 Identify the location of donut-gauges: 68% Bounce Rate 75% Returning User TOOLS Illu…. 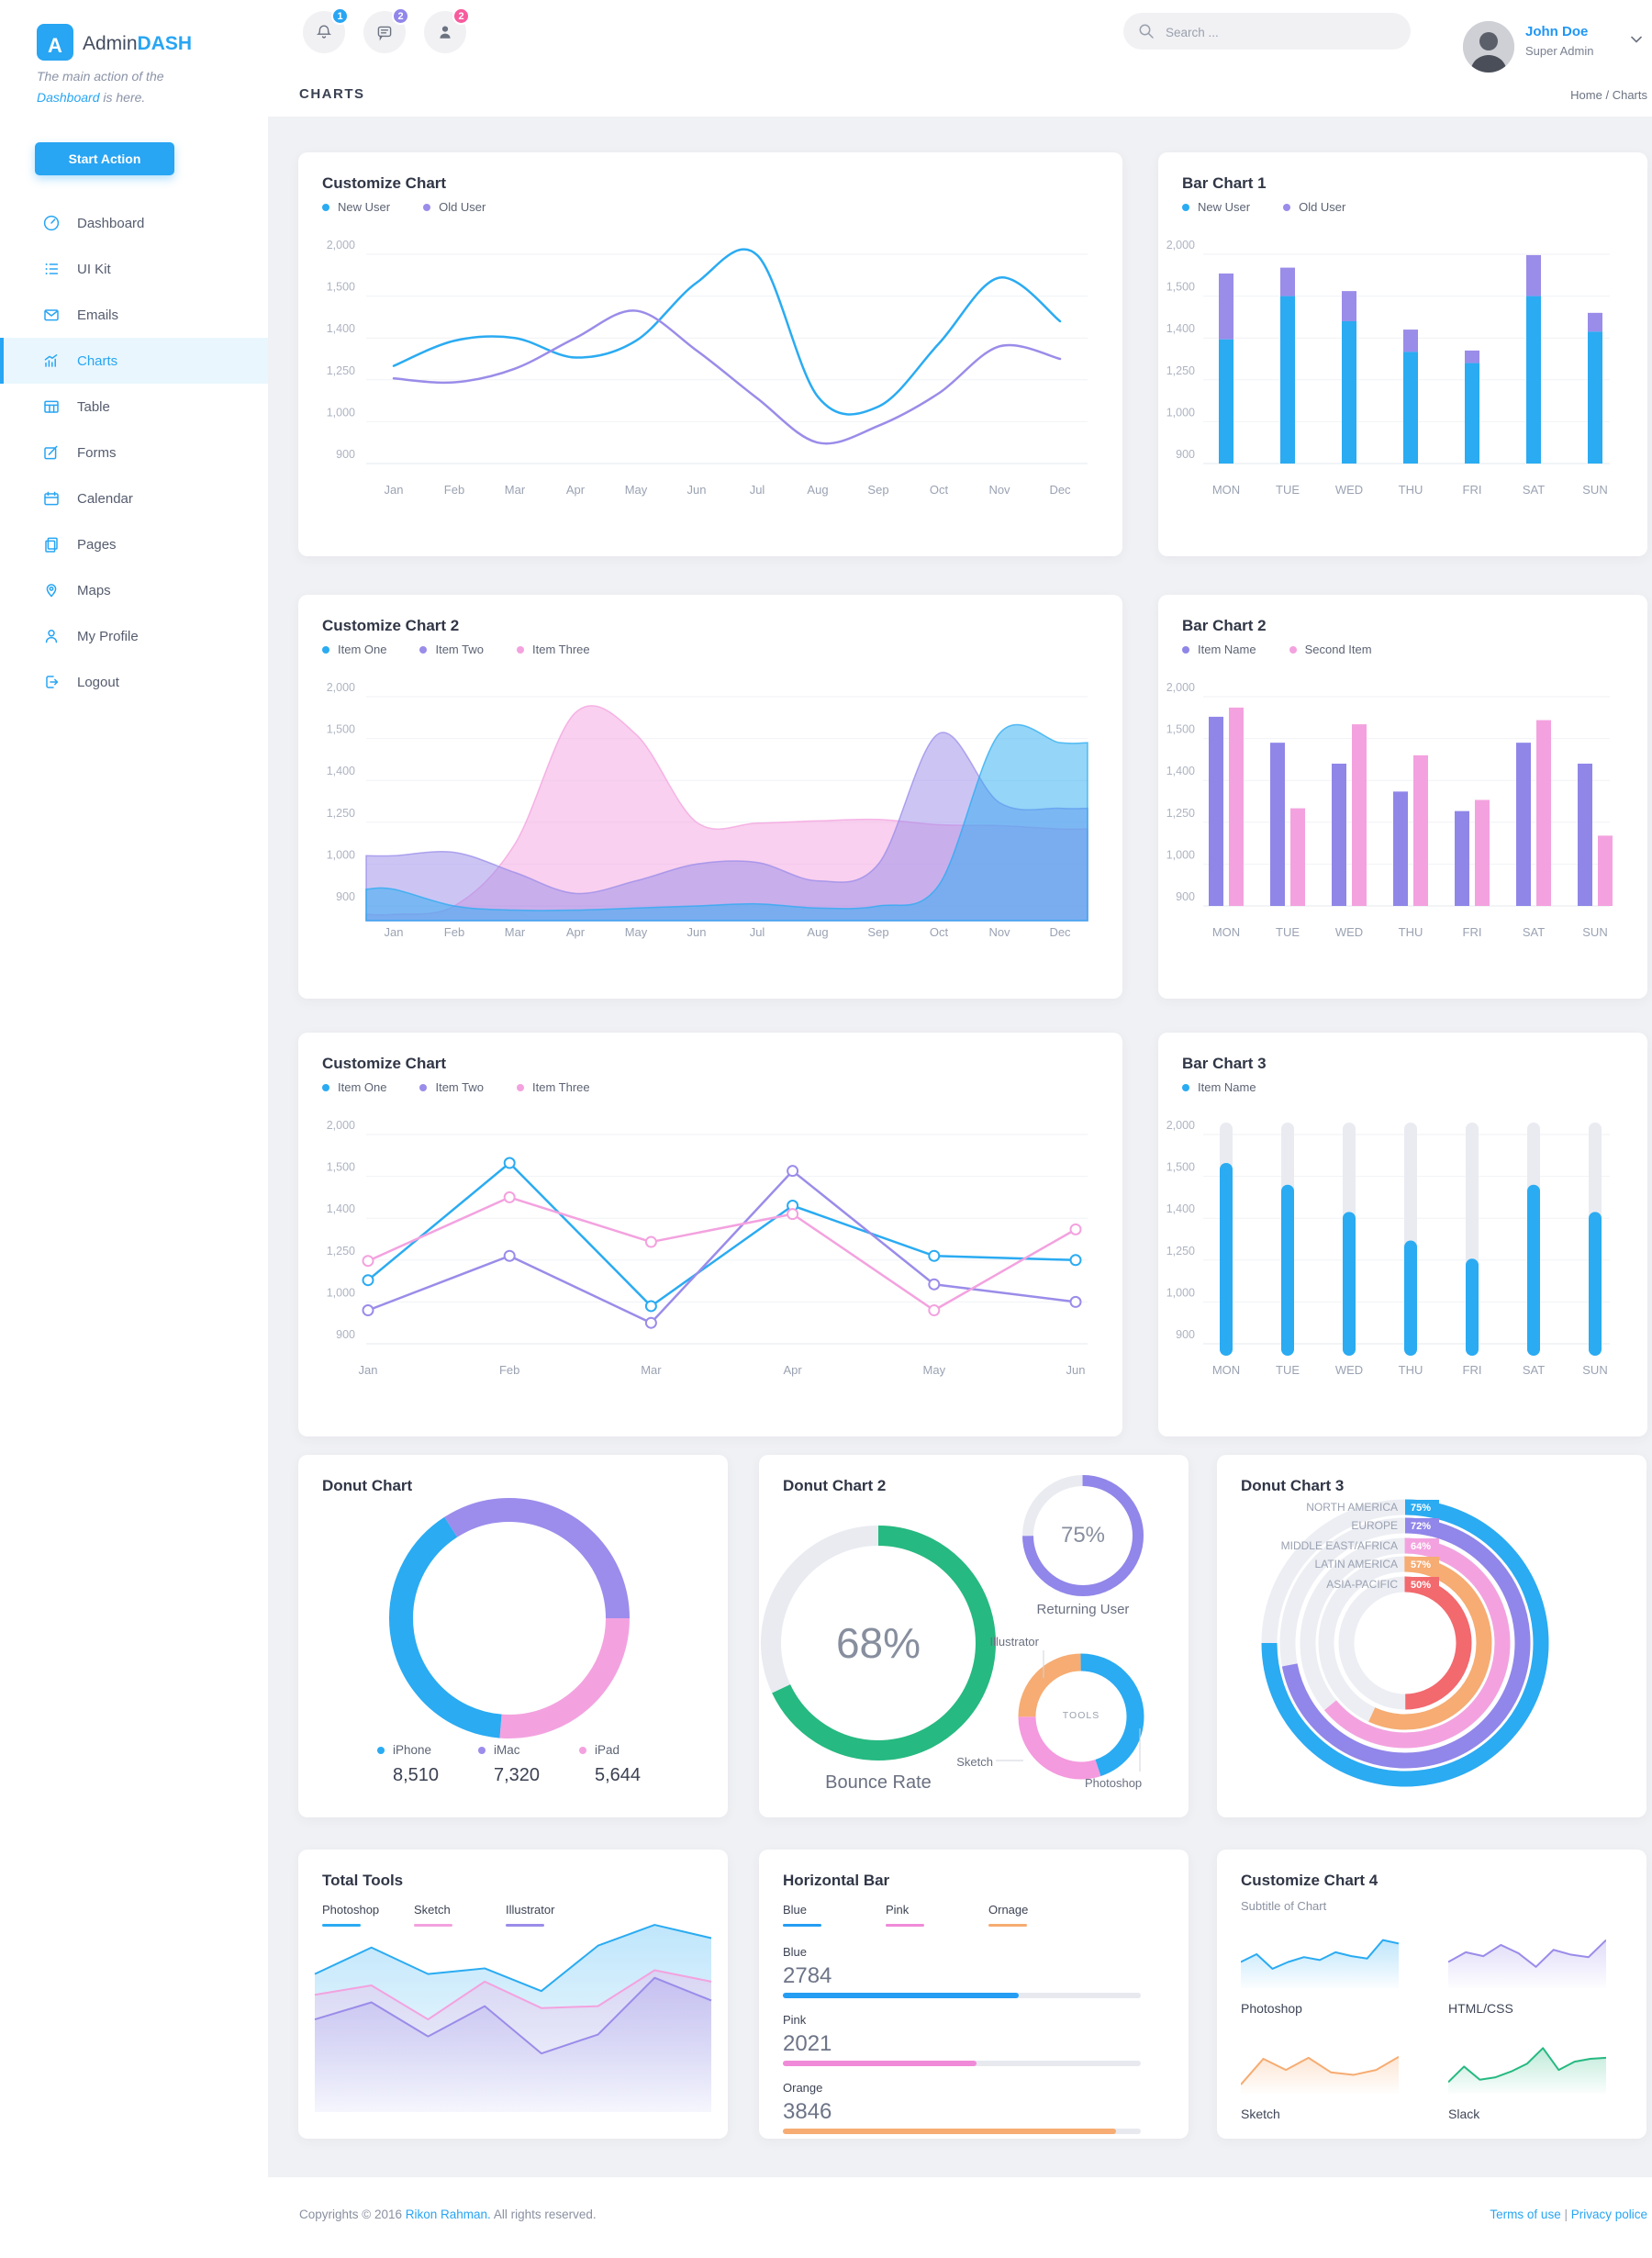
(974, 1636).